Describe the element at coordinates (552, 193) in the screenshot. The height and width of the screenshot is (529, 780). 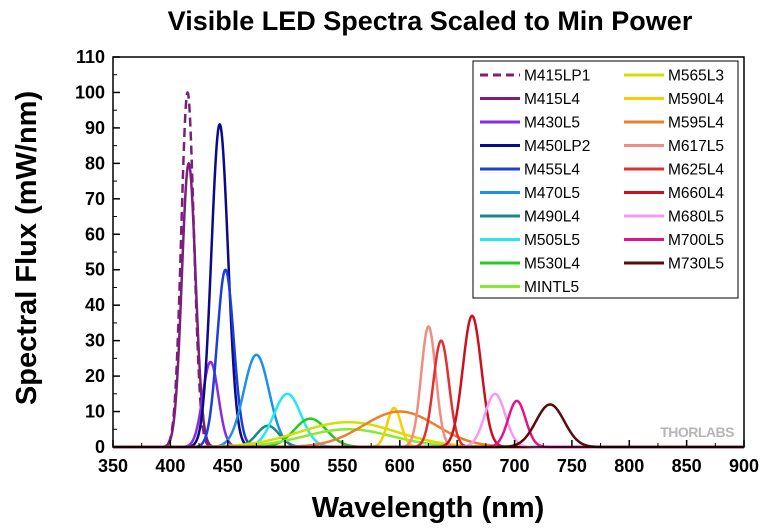
I see `legend-label-m470l5: M470L5` at that location.